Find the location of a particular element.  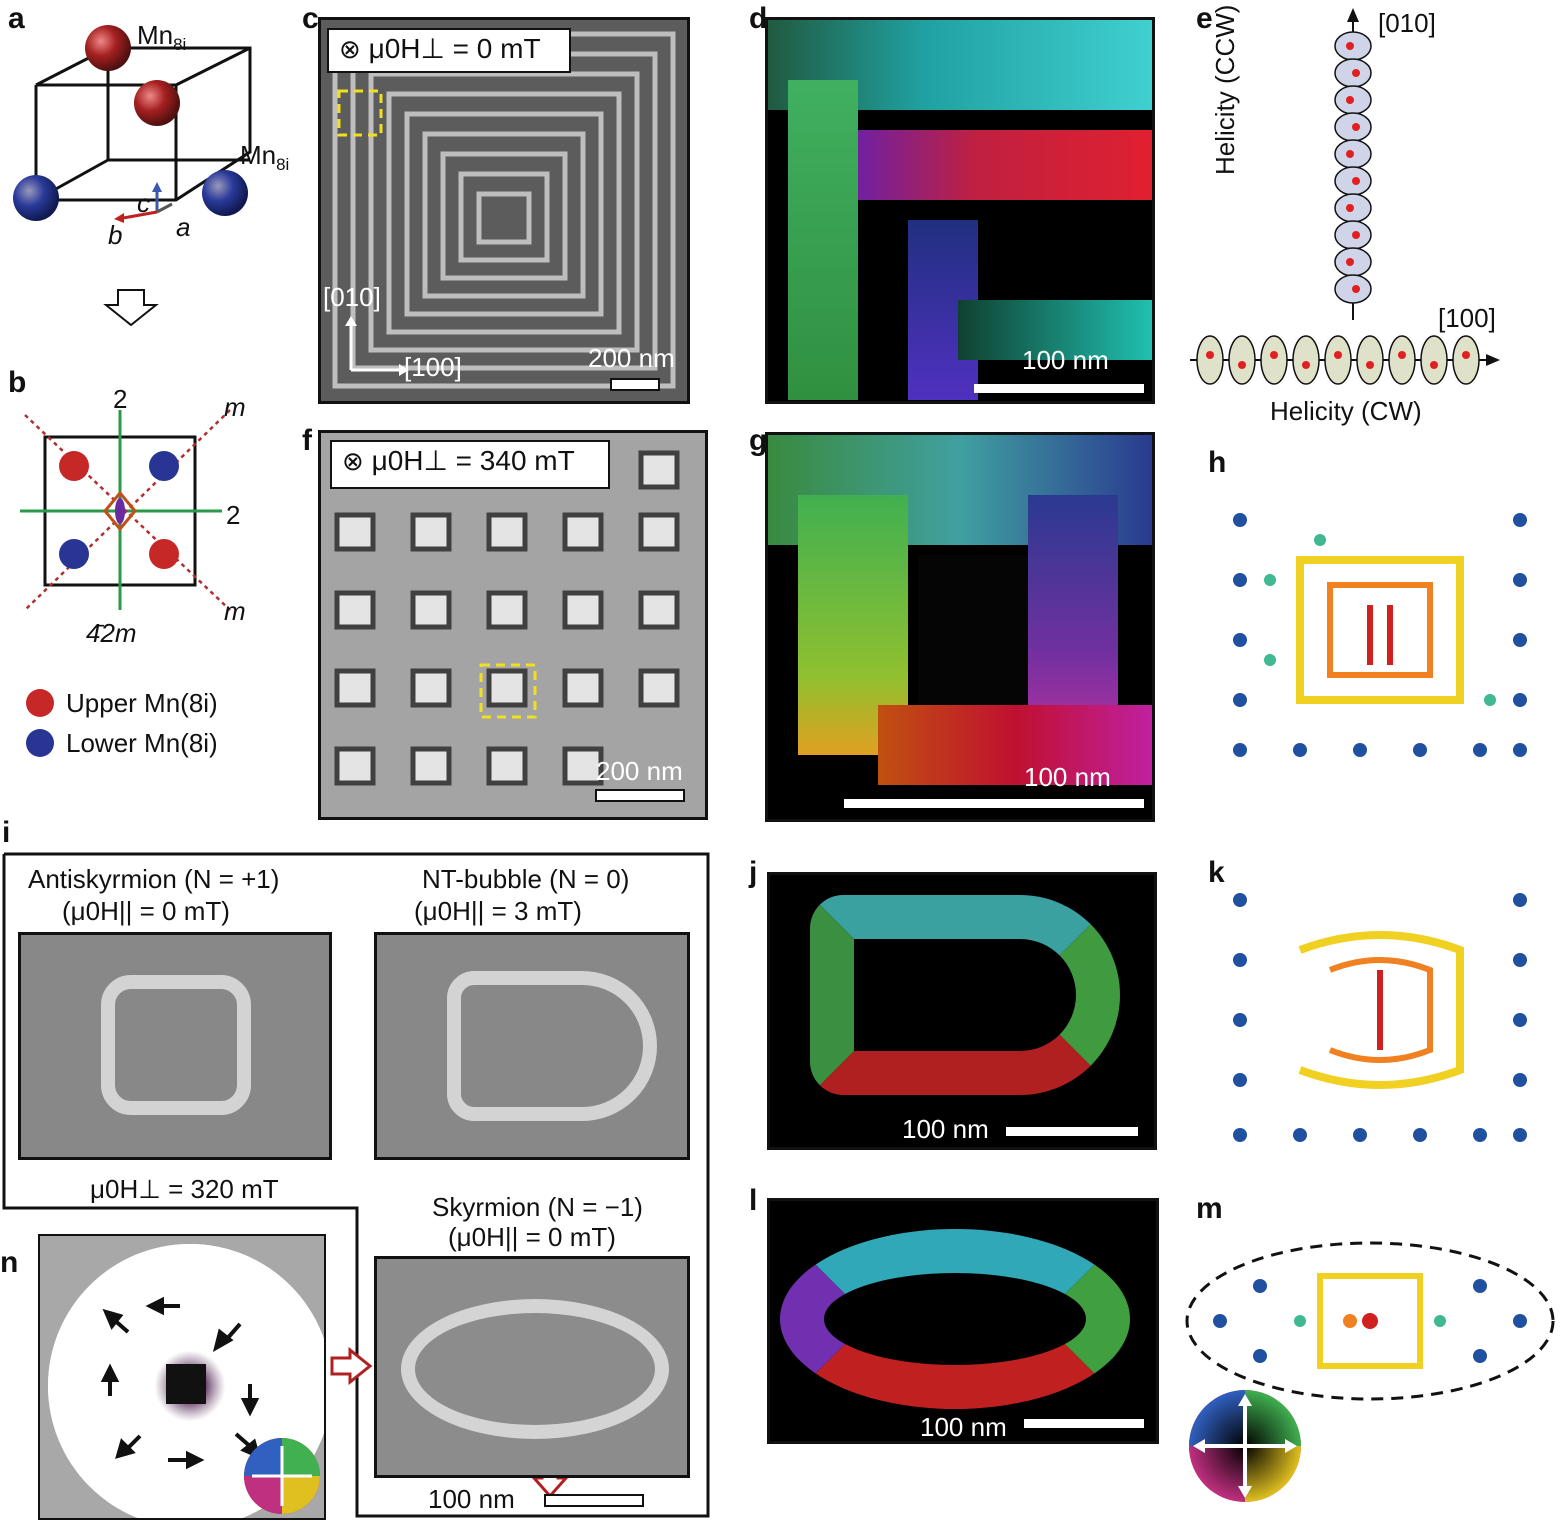

magnetization-map-d is located at coordinates (960, 210).